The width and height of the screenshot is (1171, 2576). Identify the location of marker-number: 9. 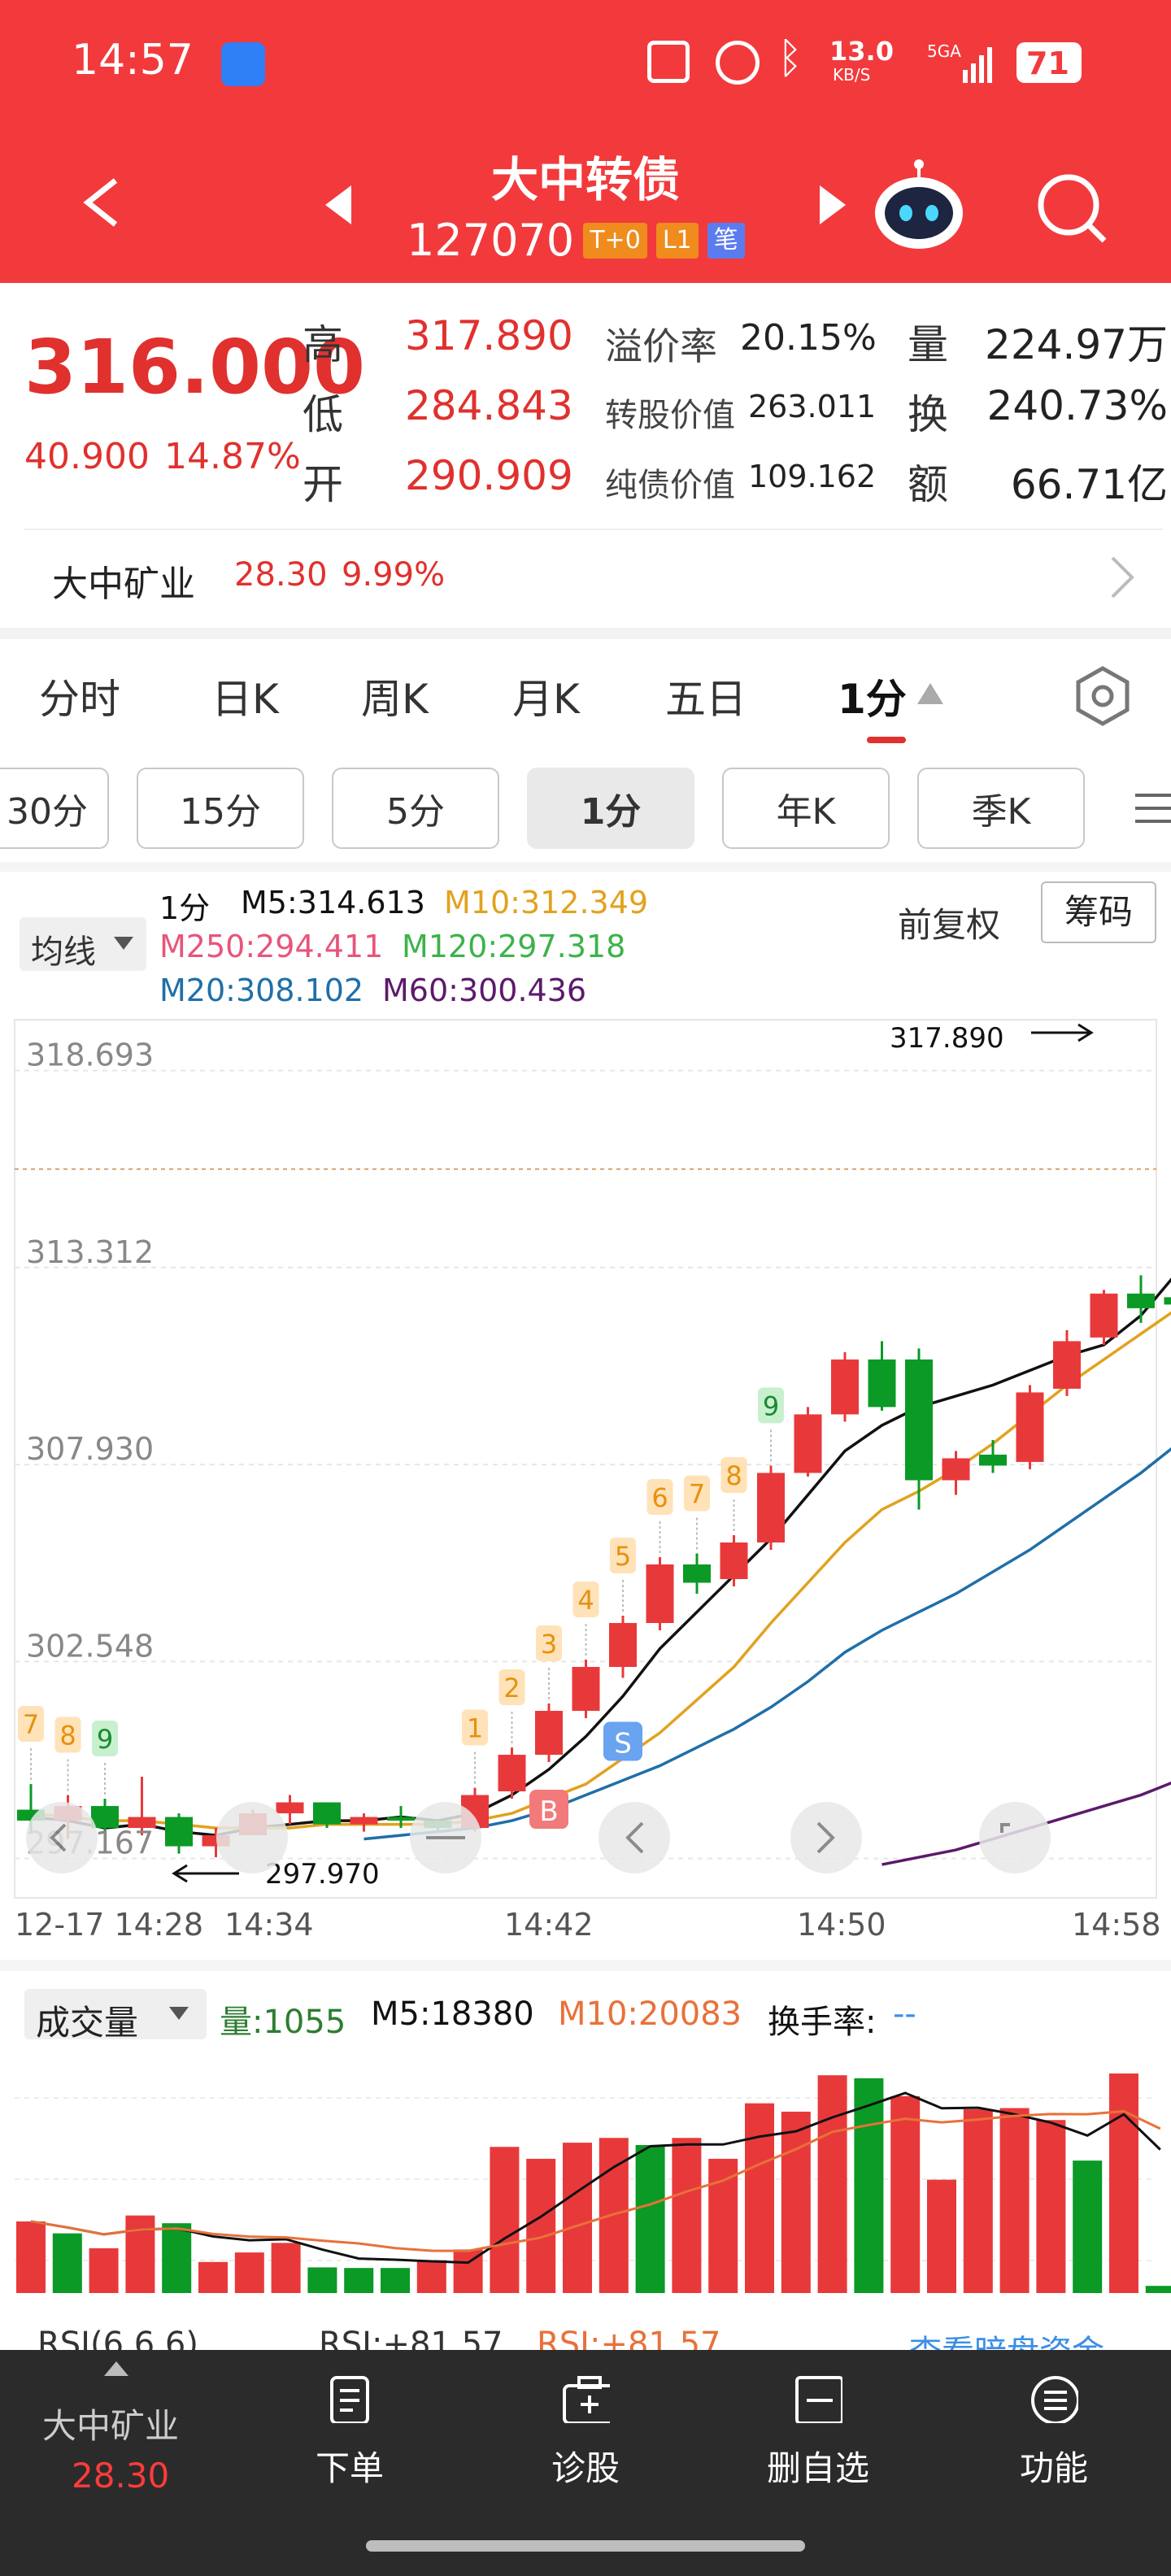
(771, 1405).